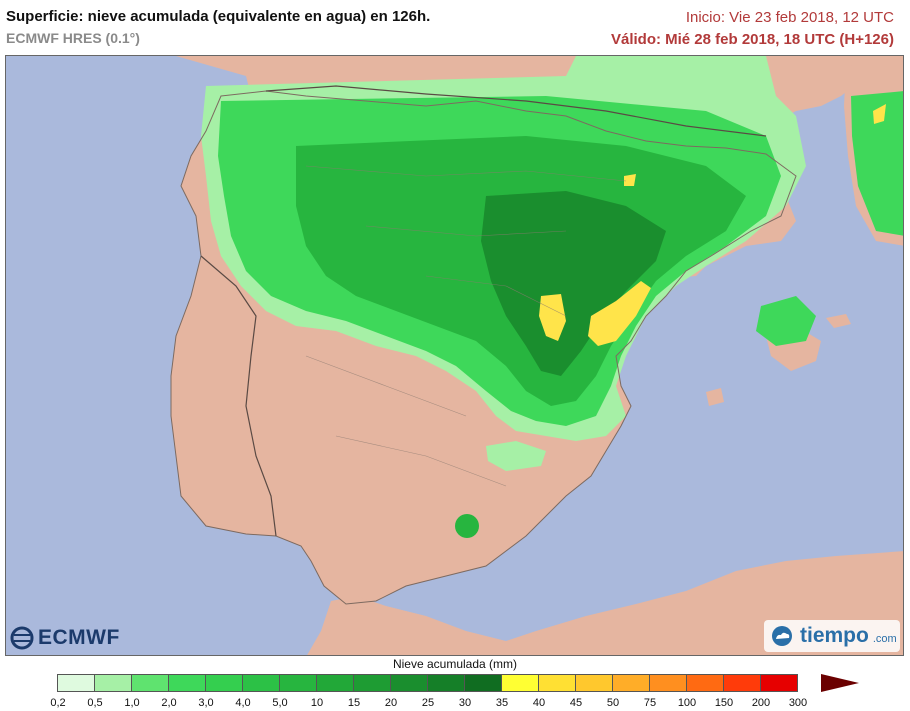  I want to click on land-ibiza, so click(715, 397).